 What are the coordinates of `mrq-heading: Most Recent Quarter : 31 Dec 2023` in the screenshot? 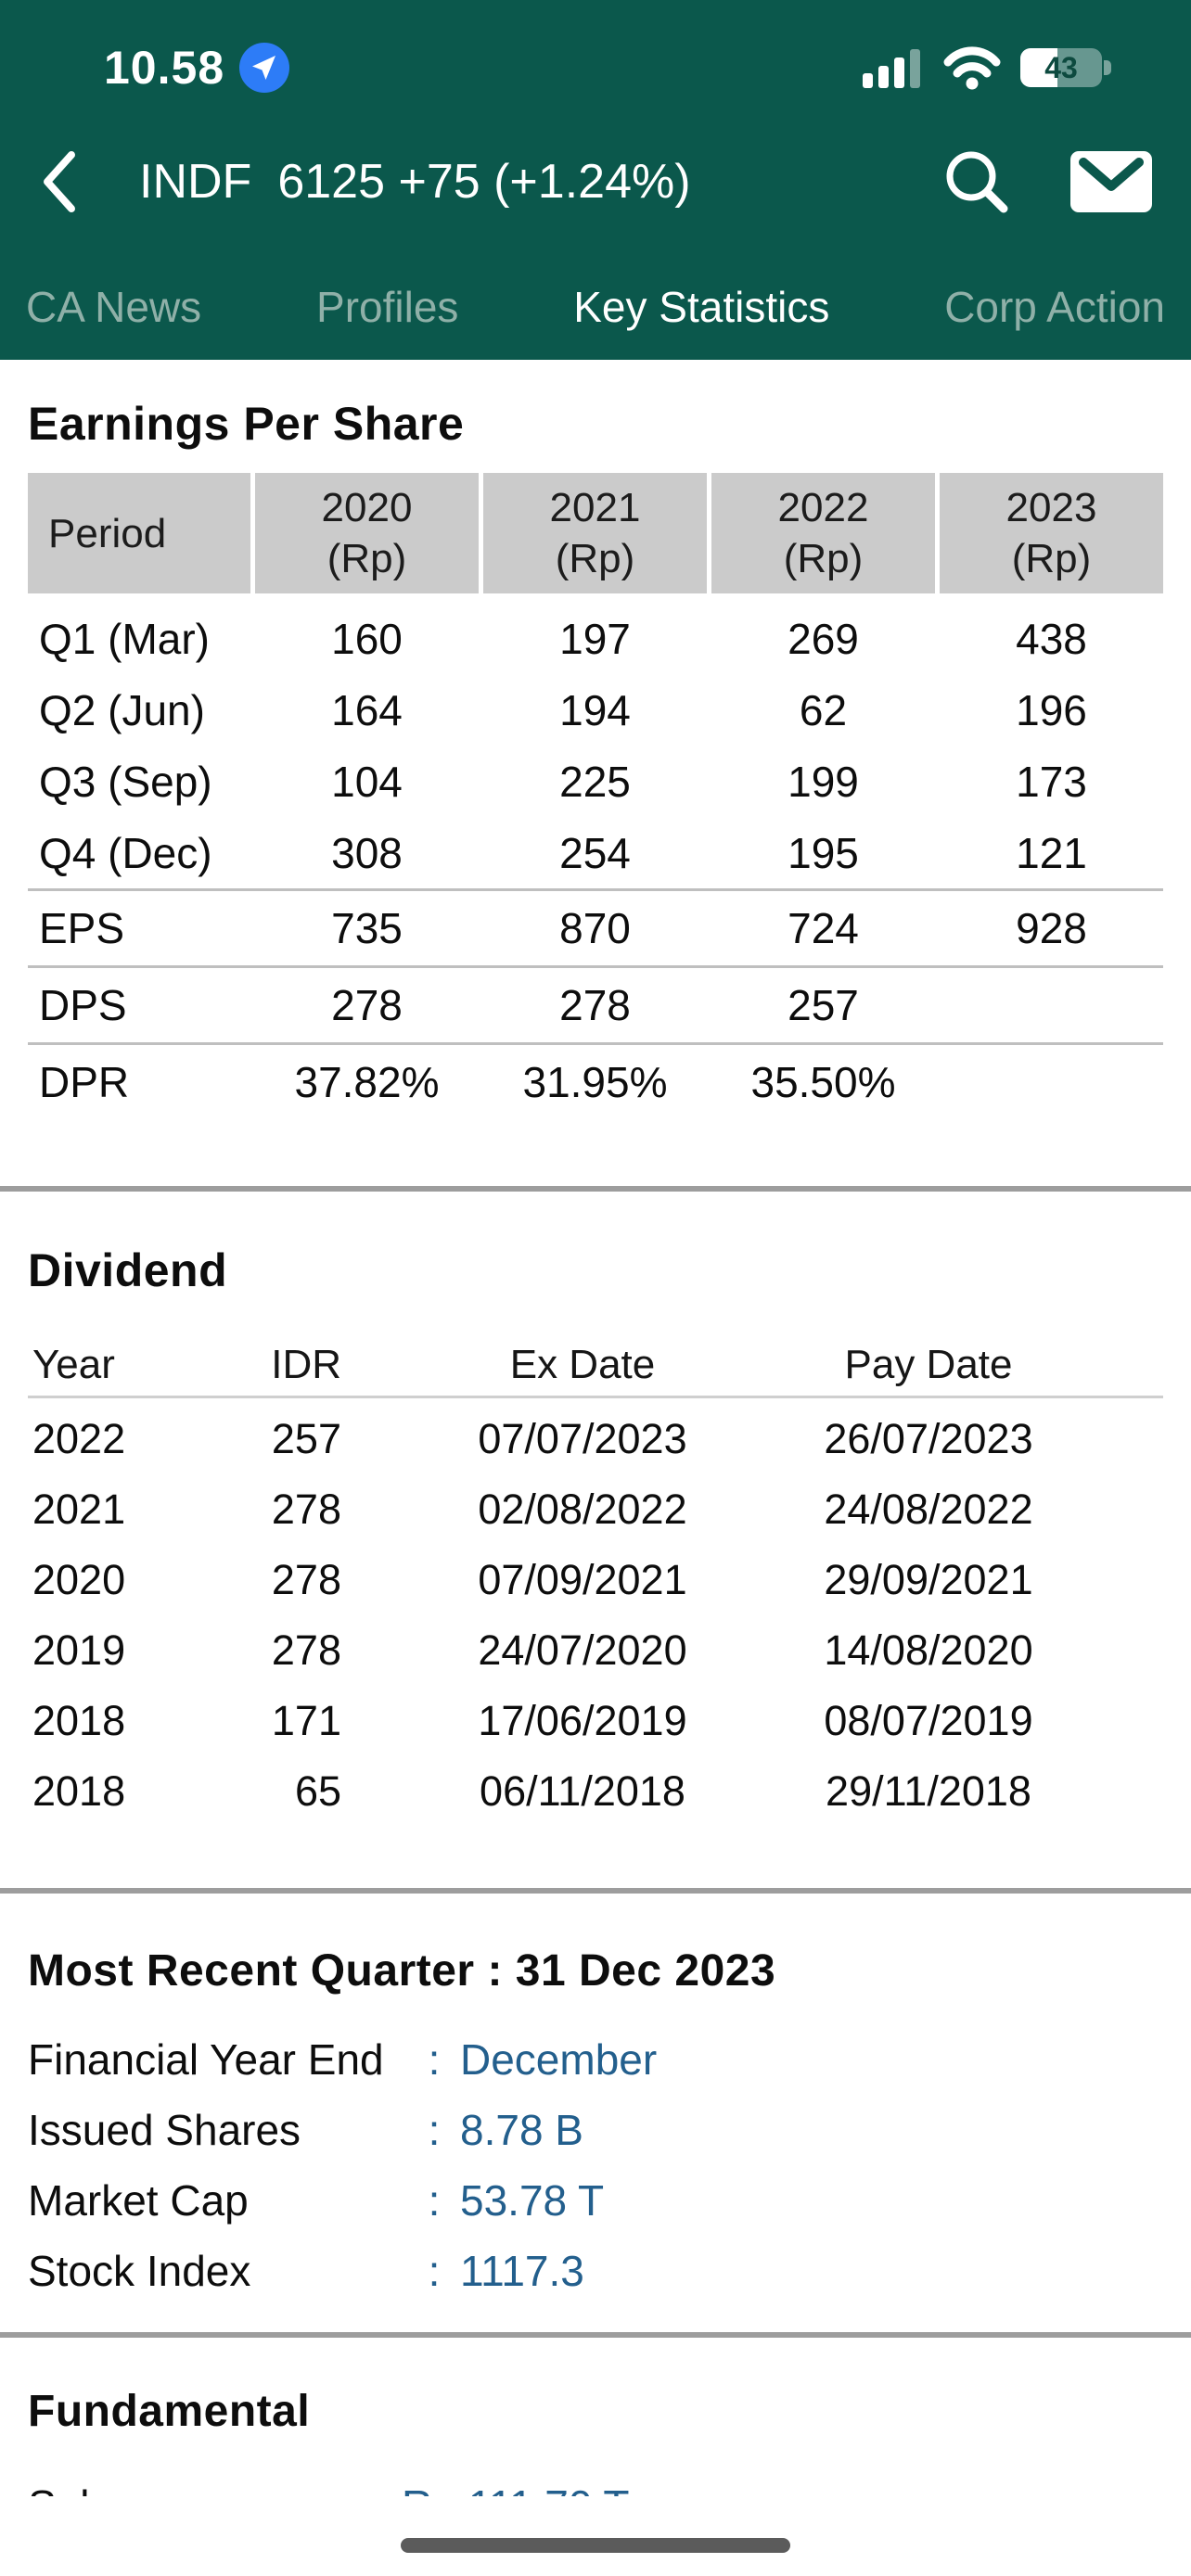 It's located at (402, 1971).